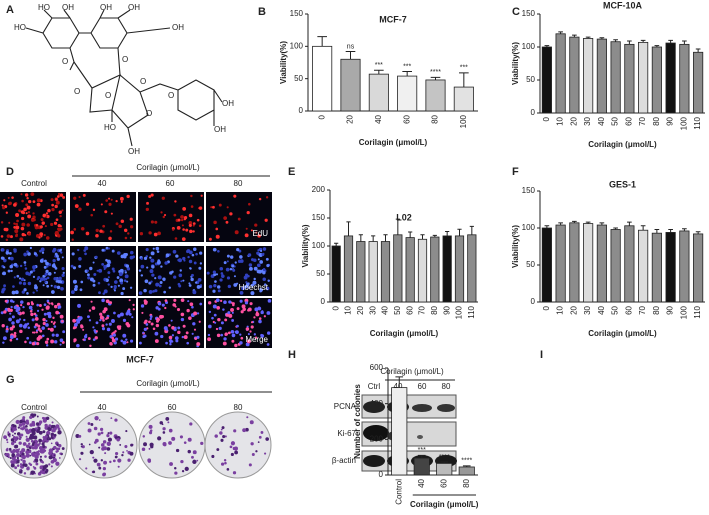  What do you see at coordinates (172, 407) in the screenshot?
I see `column-label: 60` at bounding box center [172, 407].